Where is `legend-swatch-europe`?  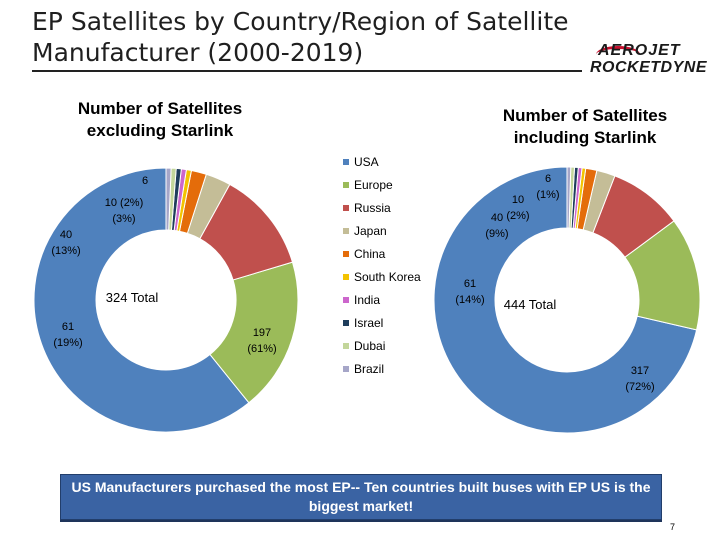
legend-swatch-europe is located at coordinates (346, 185).